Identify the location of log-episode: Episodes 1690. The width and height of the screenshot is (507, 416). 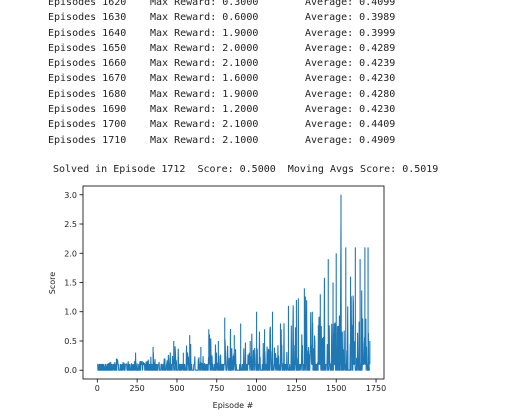
(87, 110).